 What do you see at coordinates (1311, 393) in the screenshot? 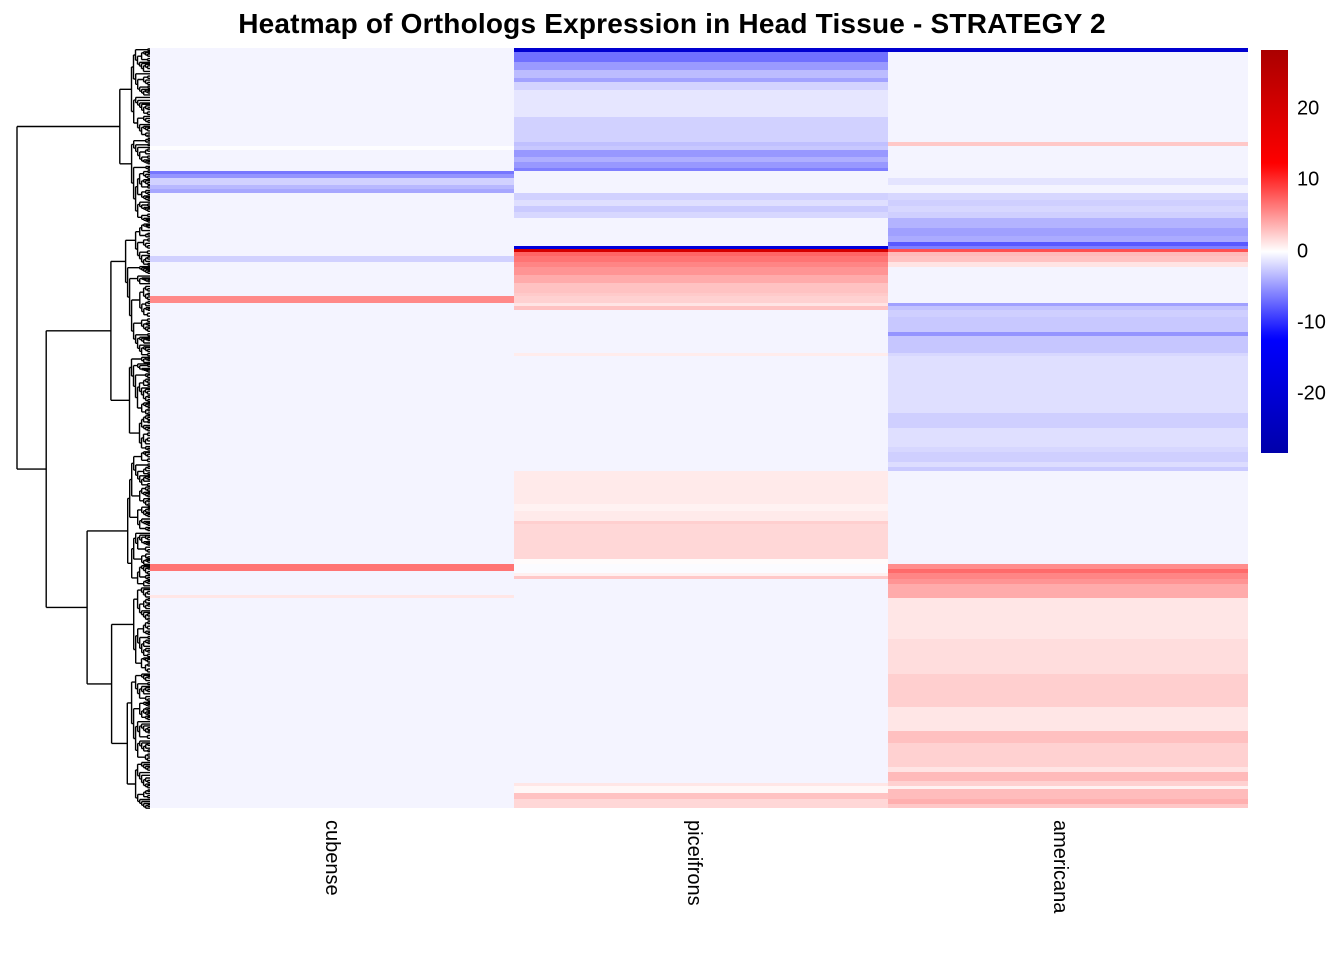
I see `colorbar-tick-label: -20` at bounding box center [1311, 393].